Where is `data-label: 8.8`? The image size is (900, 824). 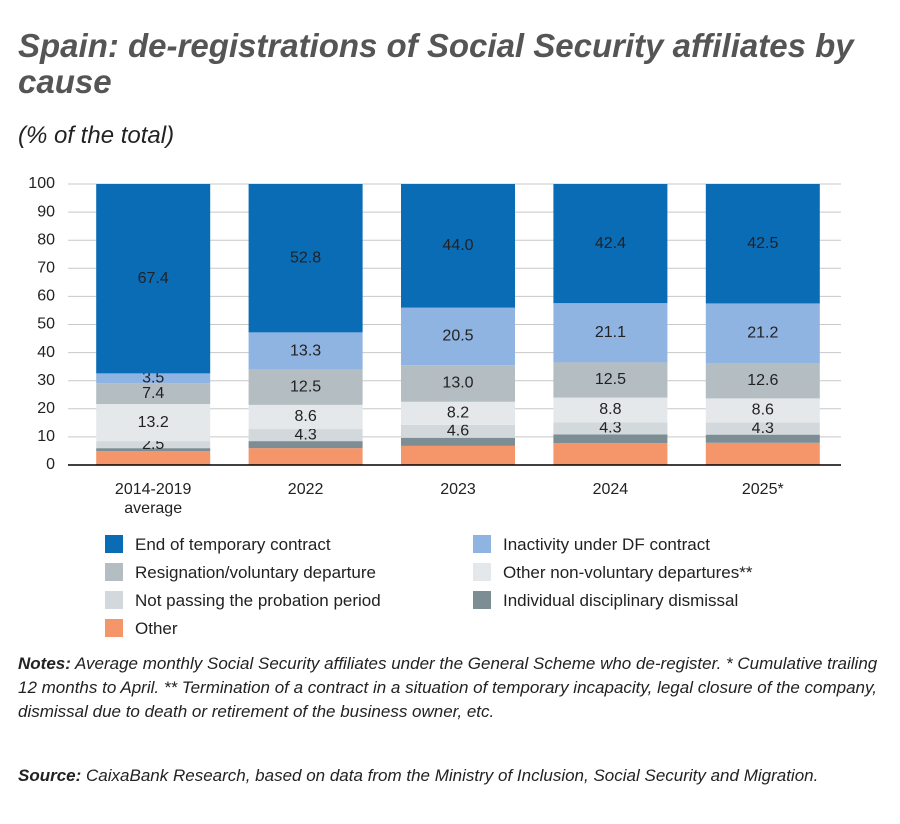
data-label: 8.8 is located at coordinates (610, 409).